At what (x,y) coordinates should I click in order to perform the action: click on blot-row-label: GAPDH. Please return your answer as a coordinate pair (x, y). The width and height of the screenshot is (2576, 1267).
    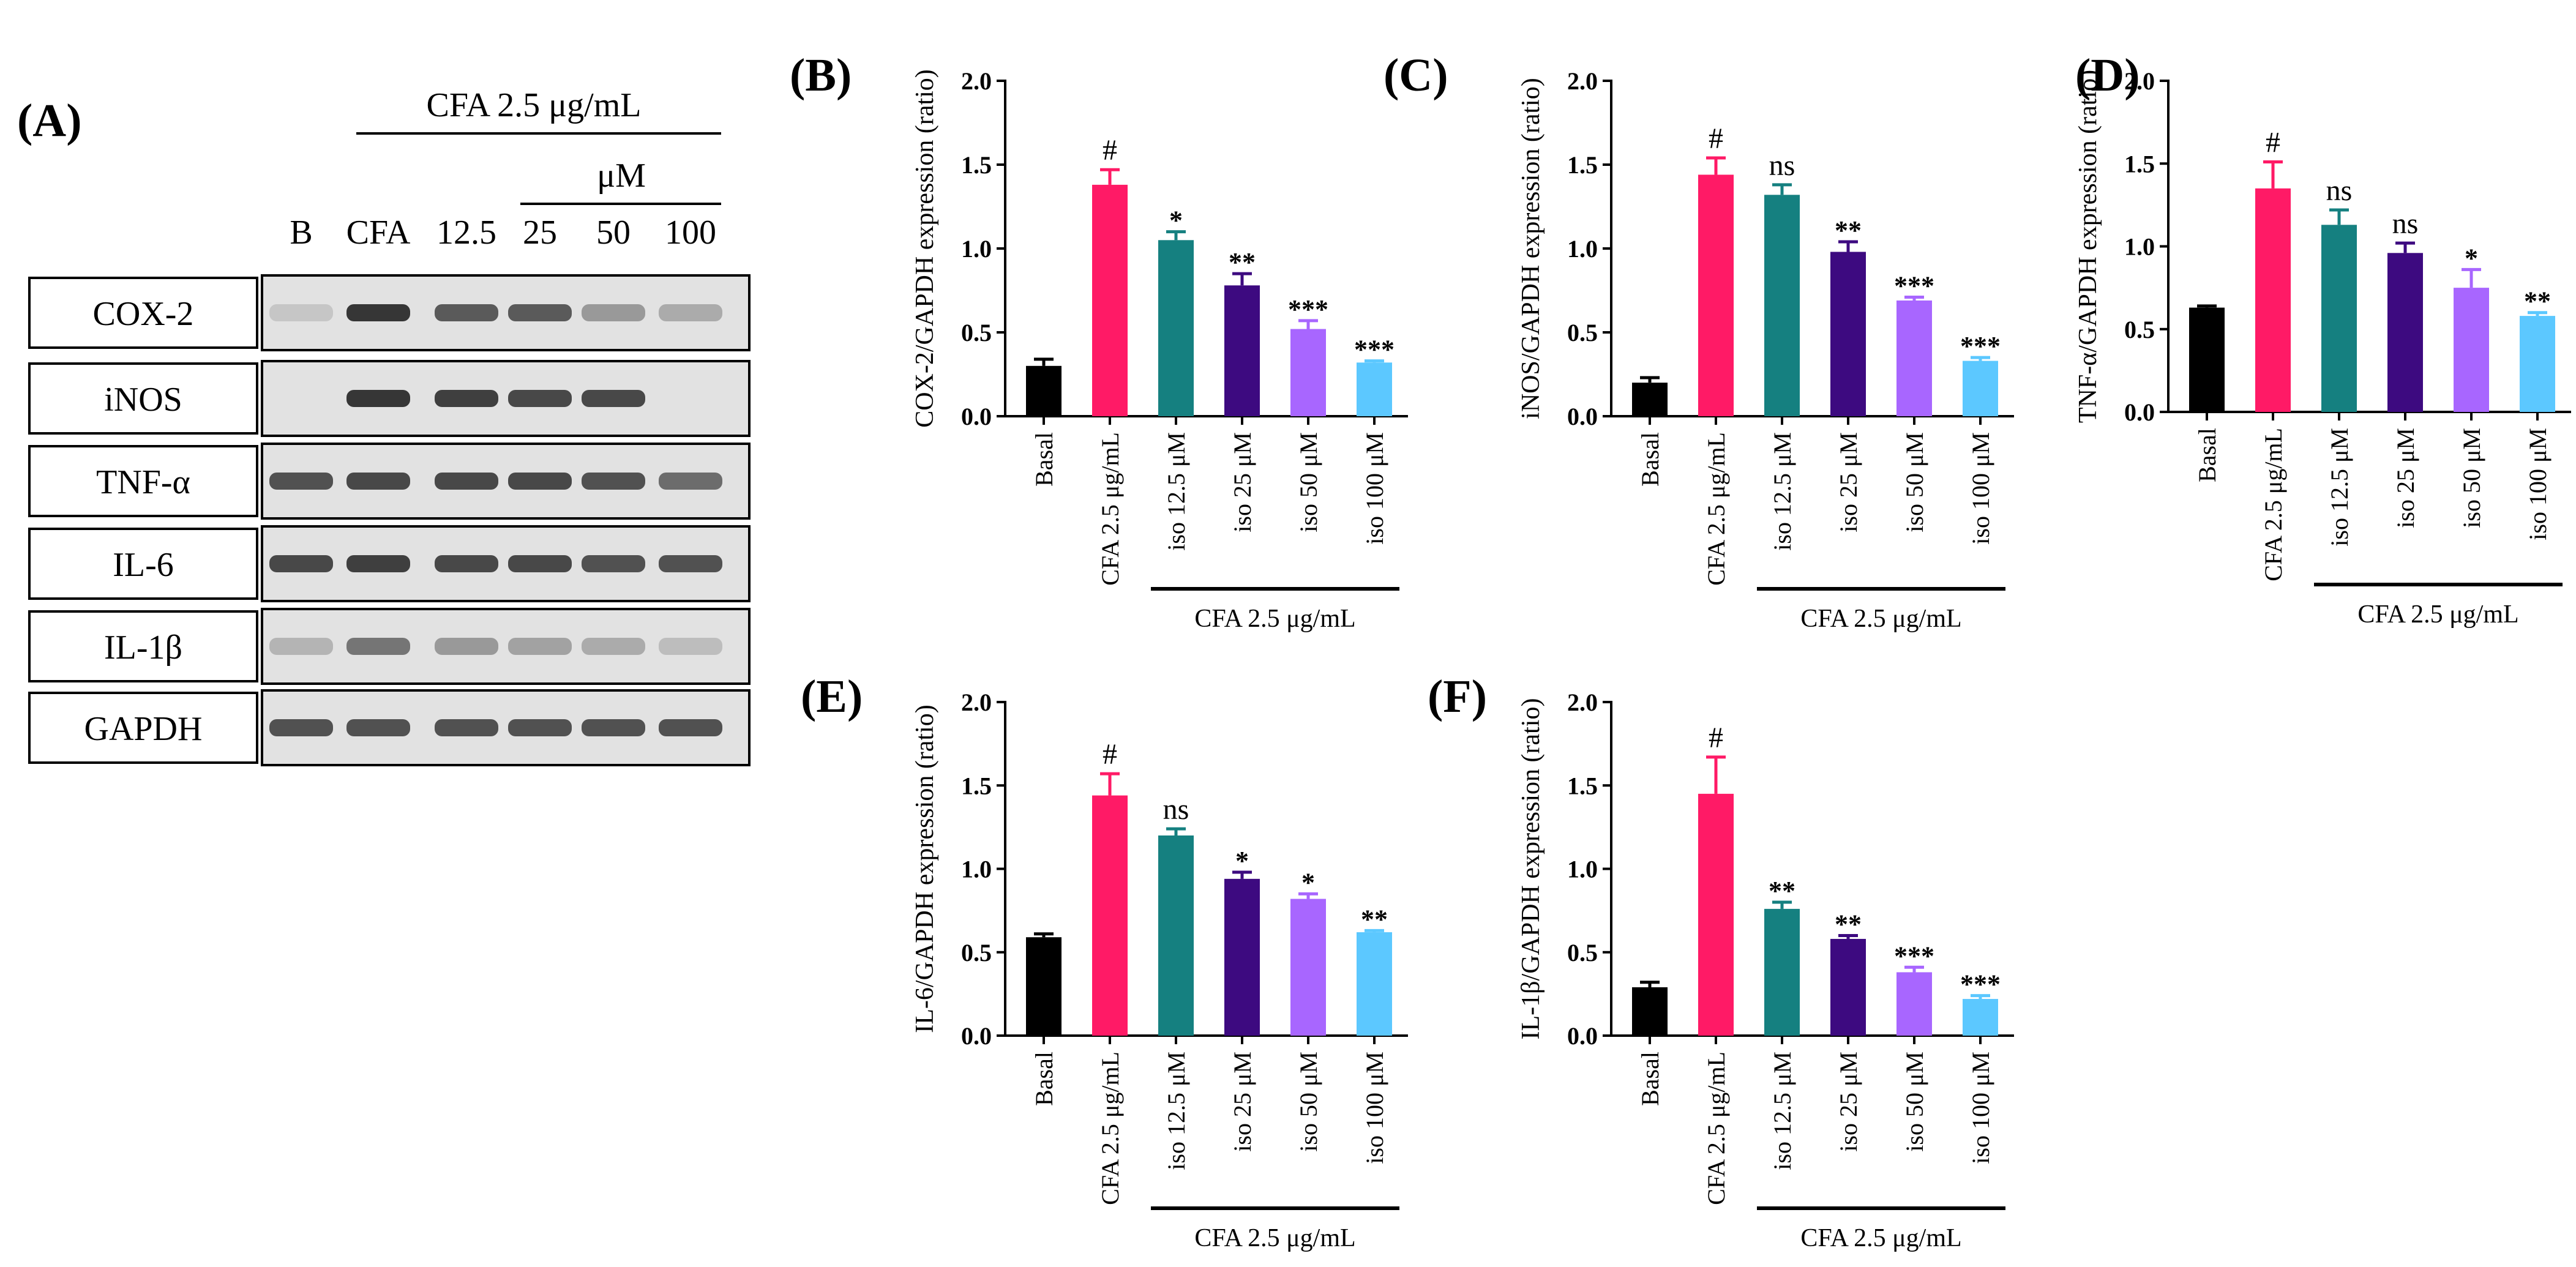
    Looking at the image, I should click on (143, 729).